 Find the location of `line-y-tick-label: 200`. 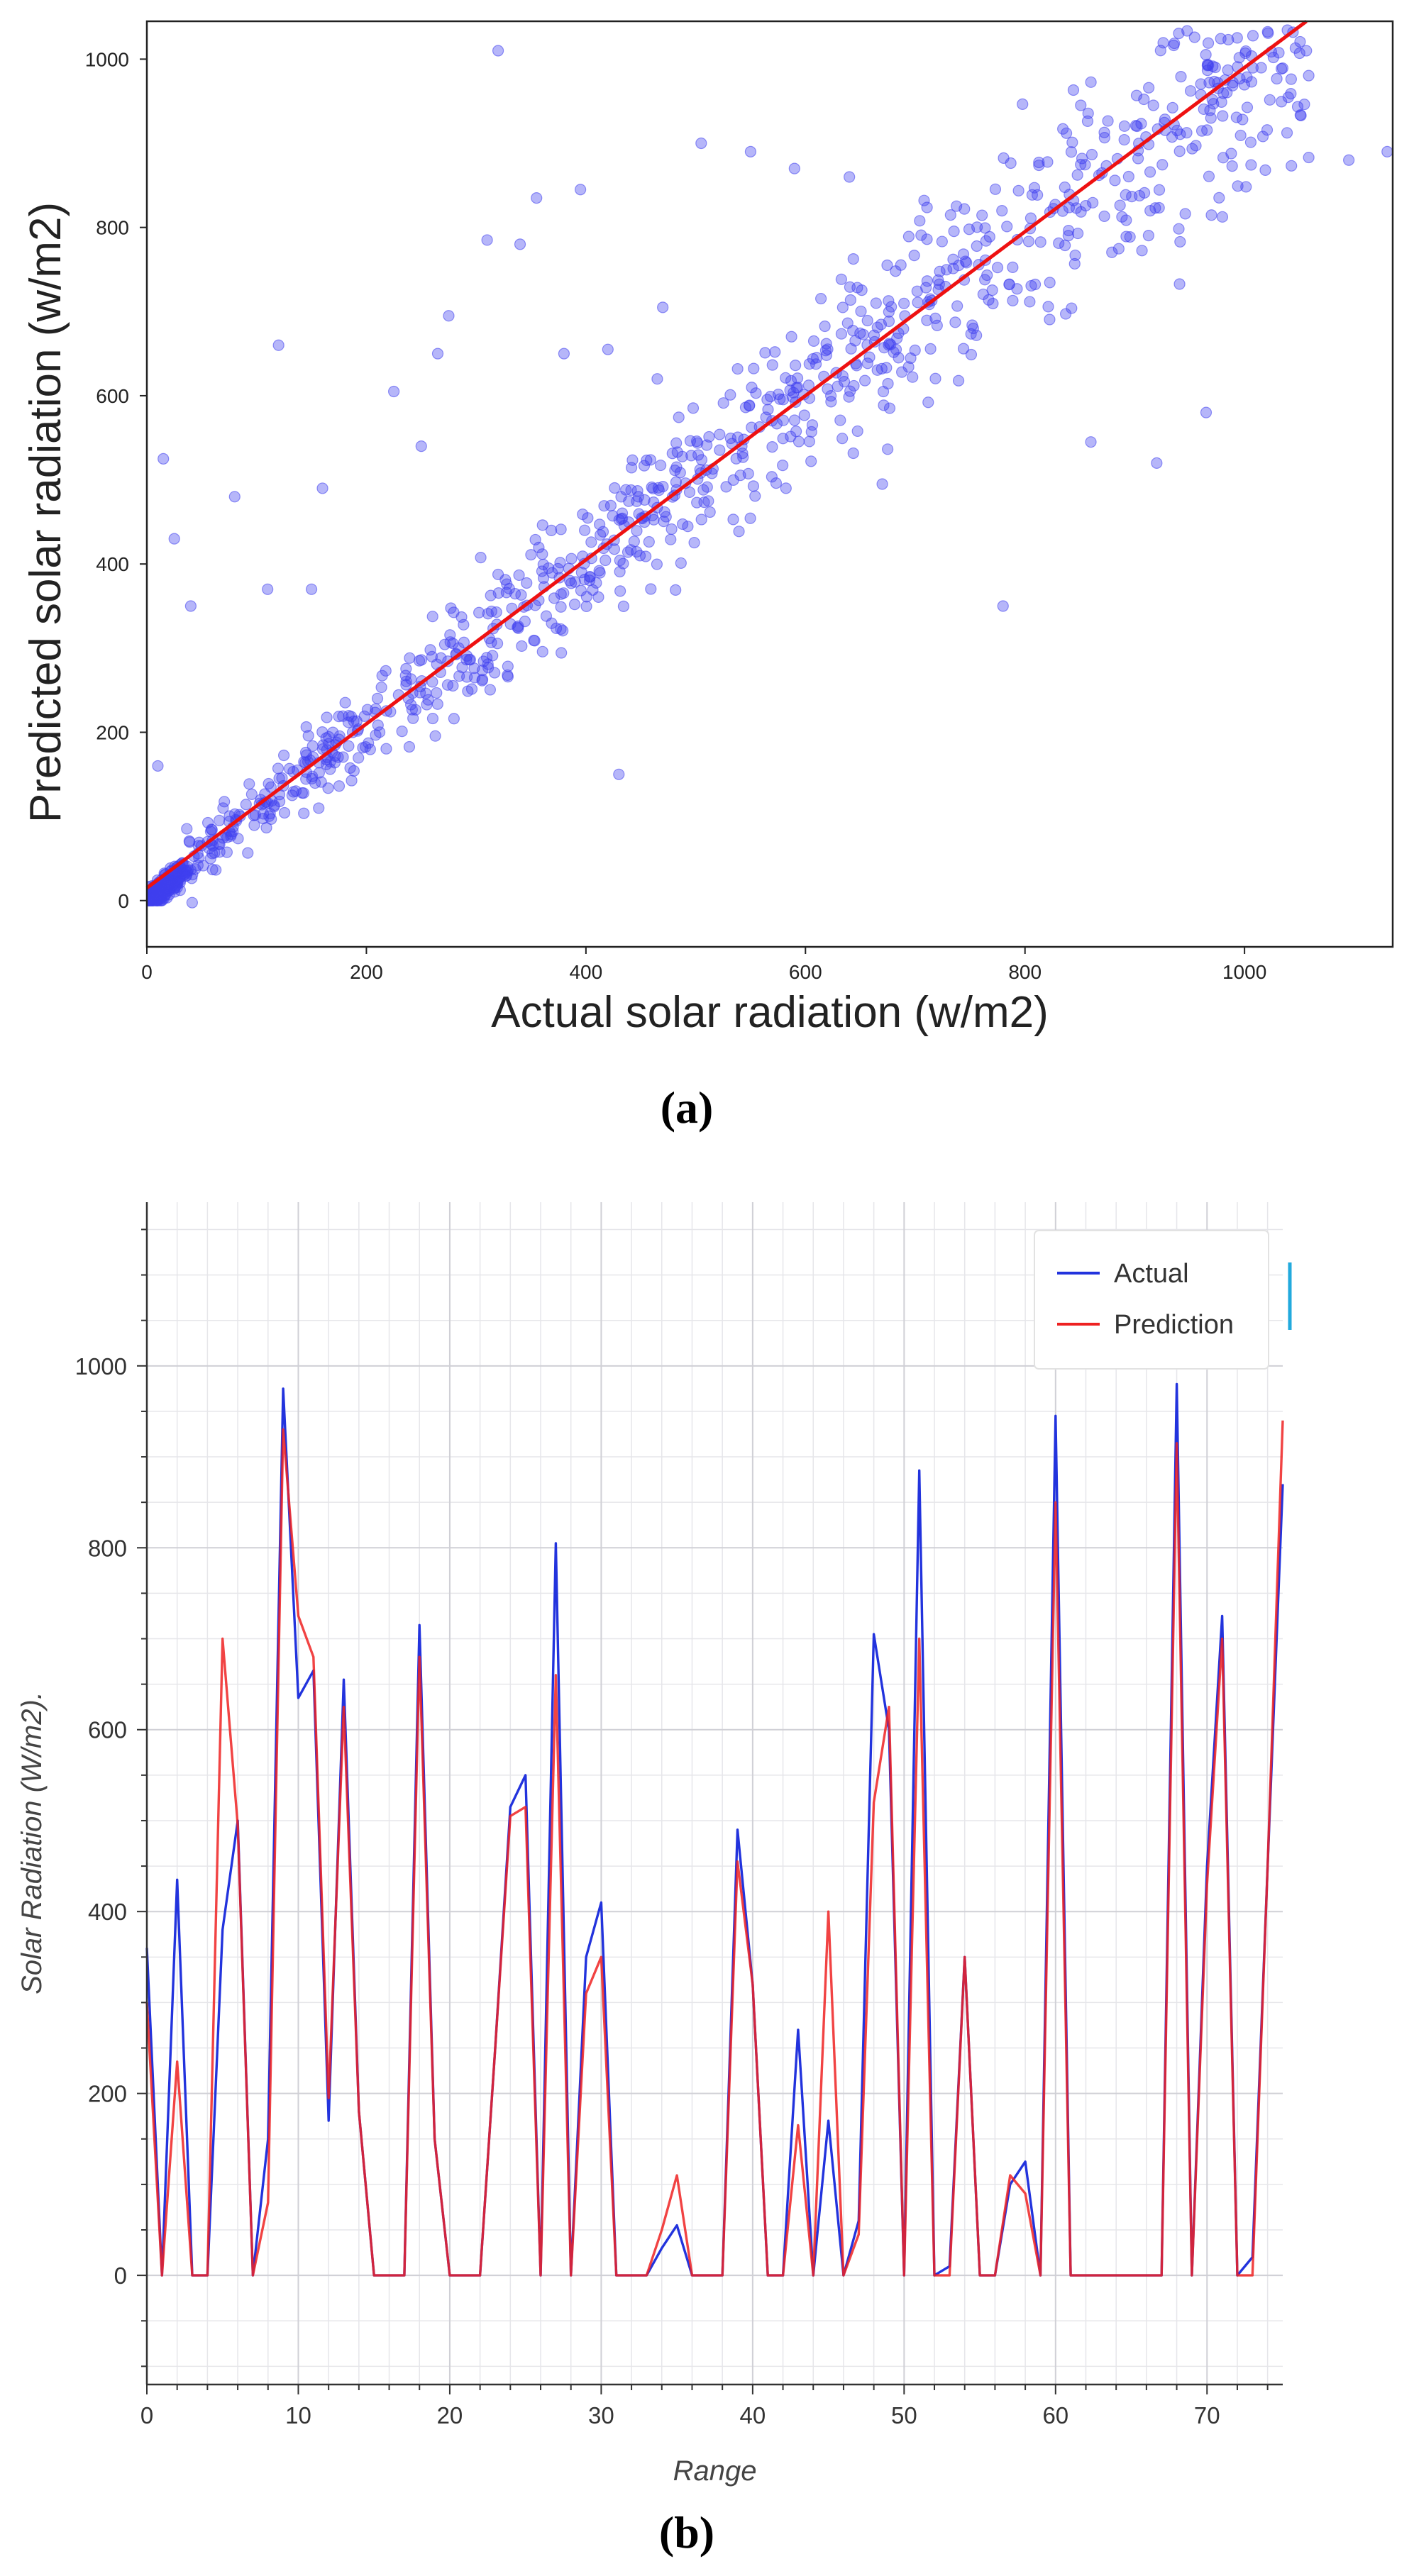

line-y-tick-label: 200 is located at coordinates (107, 2094).